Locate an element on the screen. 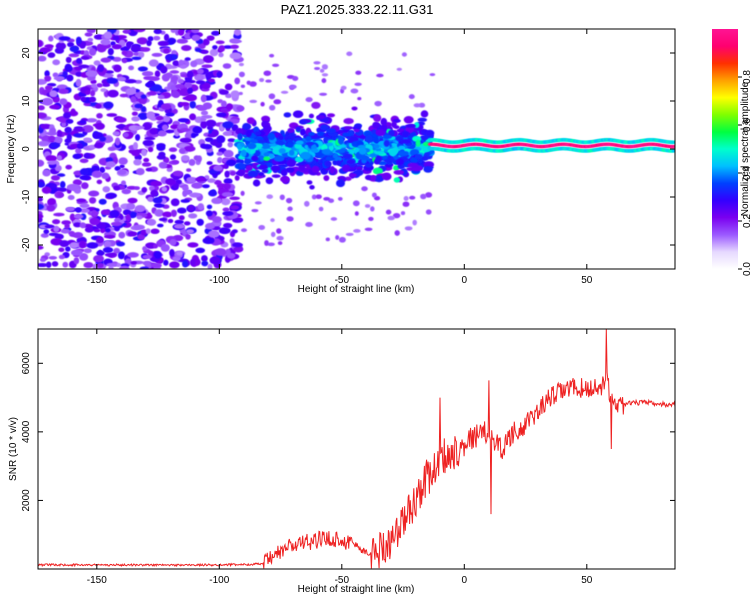 This screenshot has width=750, height=600. y-tick-label: 6000 is located at coordinates (26, 363).